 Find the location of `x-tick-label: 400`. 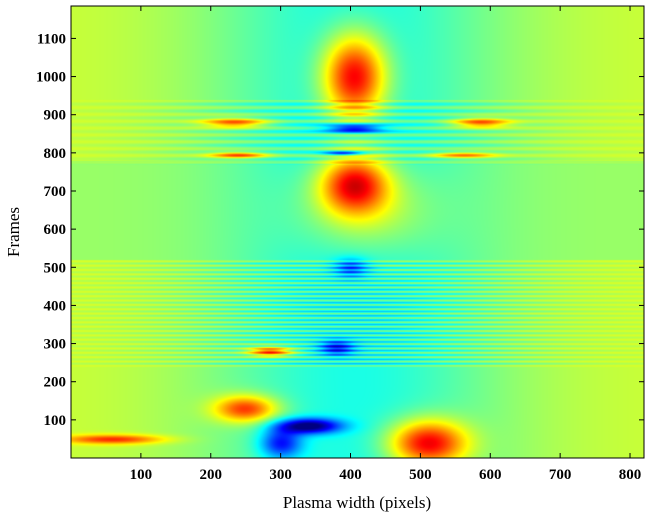

x-tick-label: 400 is located at coordinates (350, 475).